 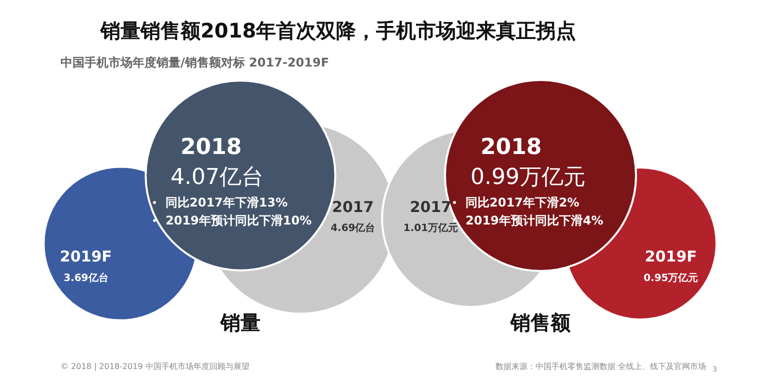 I want to click on text: 销量, so click(x=240, y=322).